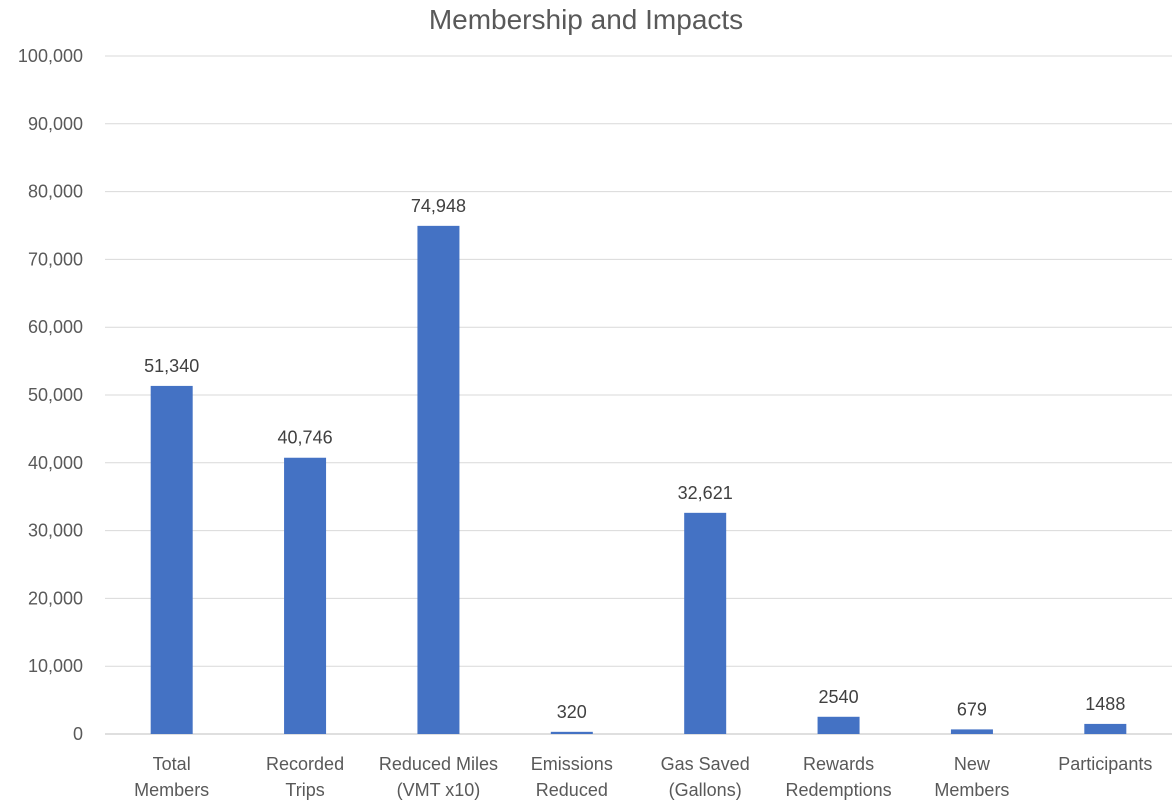 Image resolution: width=1172 pixels, height=804 pixels. I want to click on category-label: Participants, so click(1105, 764).